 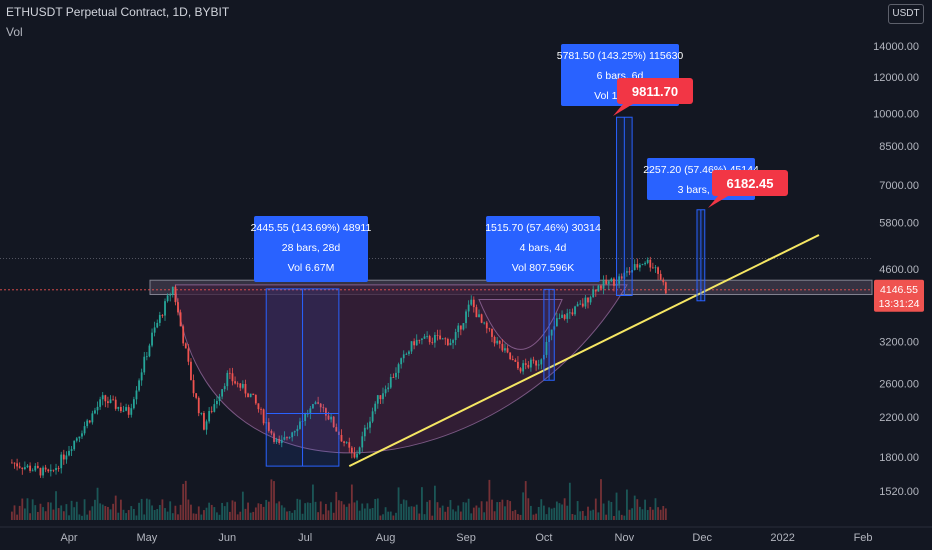 What do you see at coordinates (655, 91) in the screenshot?
I see `target-price-tag` at bounding box center [655, 91].